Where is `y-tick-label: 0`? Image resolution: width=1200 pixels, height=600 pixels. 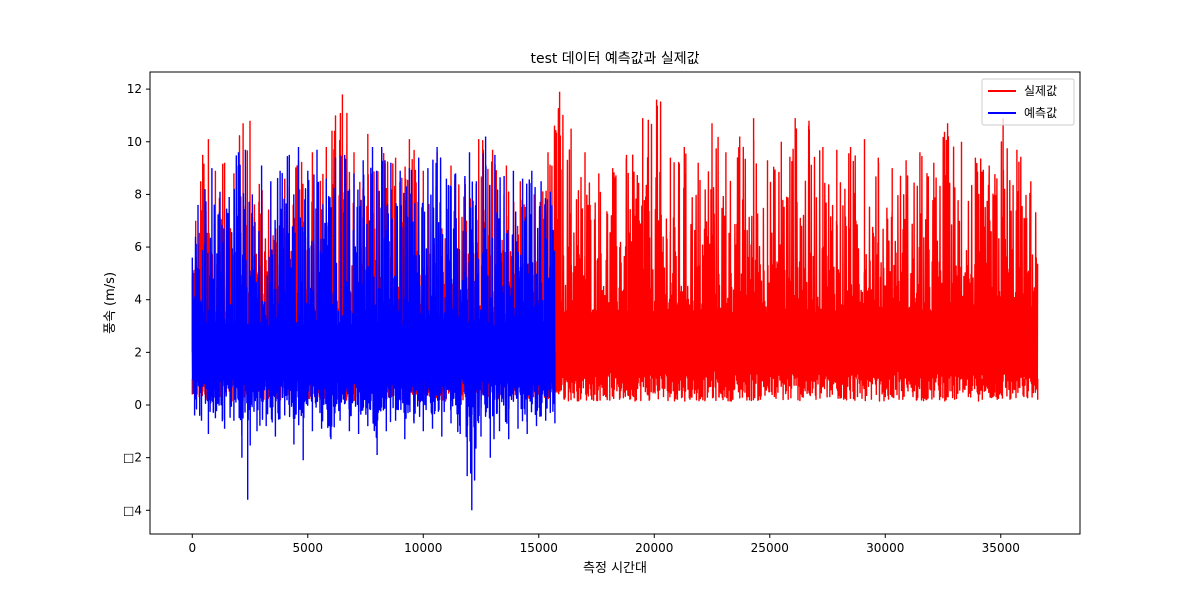
y-tick-label: 0 is located at coordinates (138, 405).